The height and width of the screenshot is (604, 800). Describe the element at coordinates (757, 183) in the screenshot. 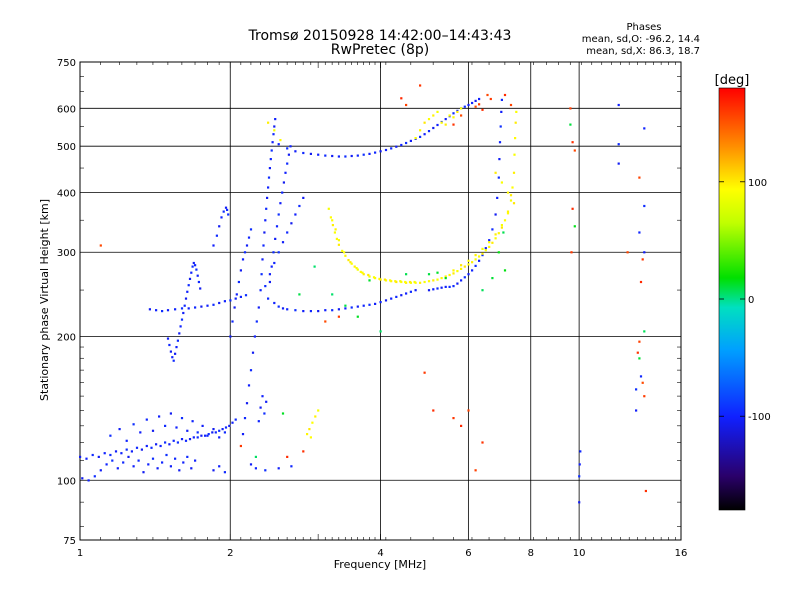

I see `colorbar-tick-label: 100` at that location.